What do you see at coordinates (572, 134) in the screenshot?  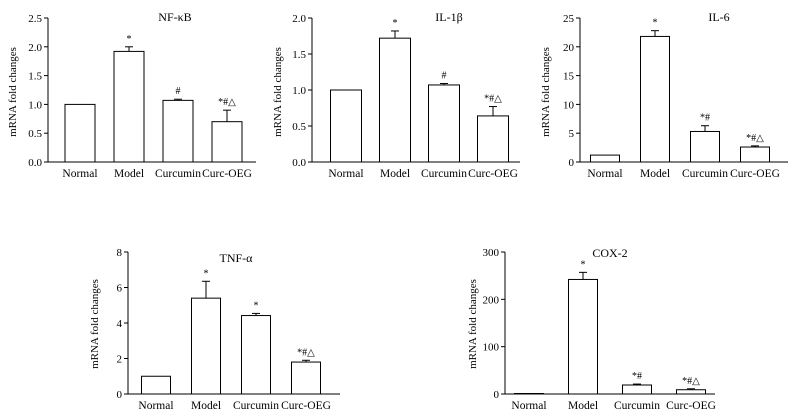 I see `y-tick-label: 5` at bounding box center [572, 134].